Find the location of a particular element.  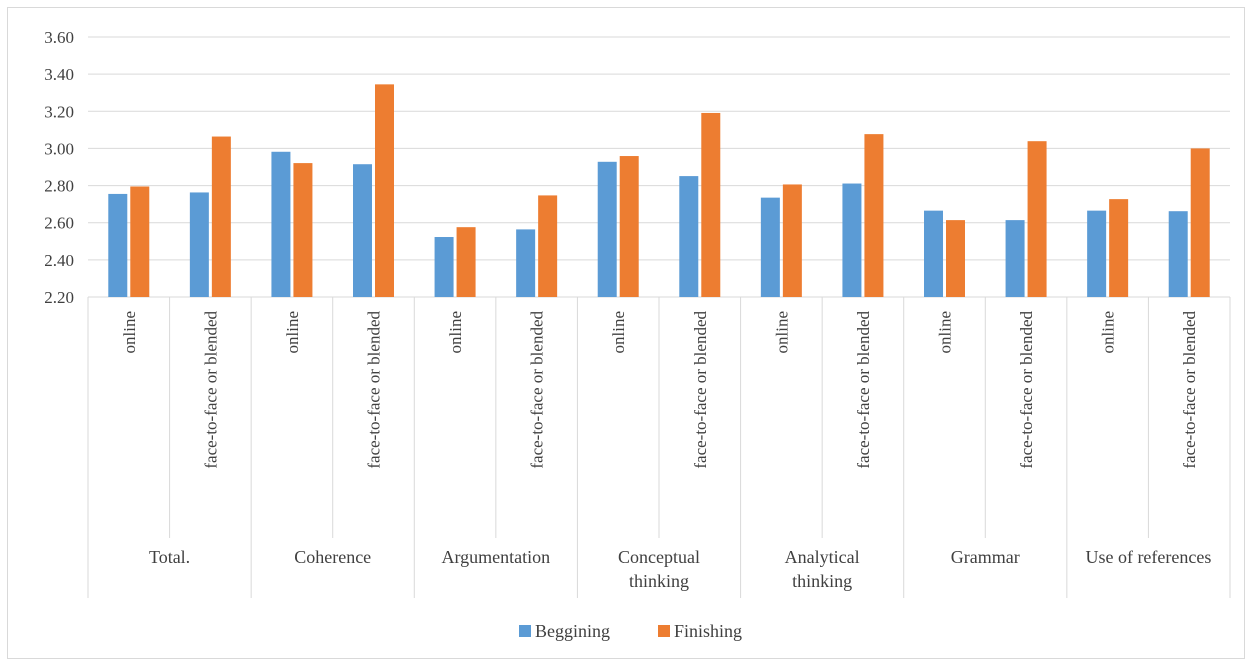

y-tick-label: 2.60 is located at coordinates (59, 223).